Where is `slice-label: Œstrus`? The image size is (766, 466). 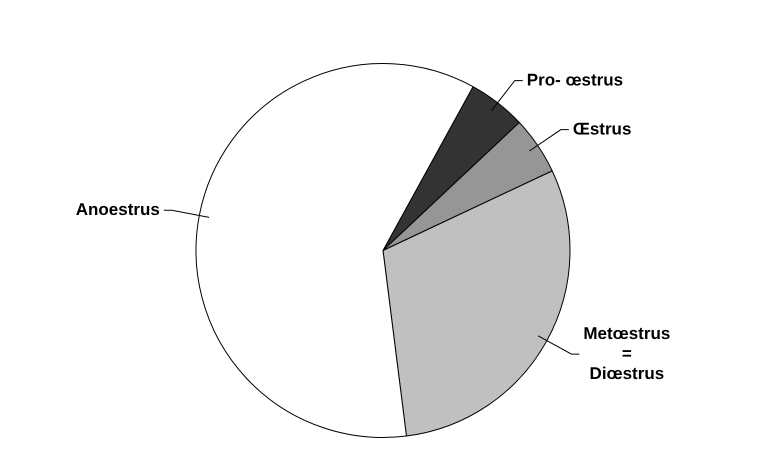
slice-label: Œstrus is located at coordinates (602, 128).